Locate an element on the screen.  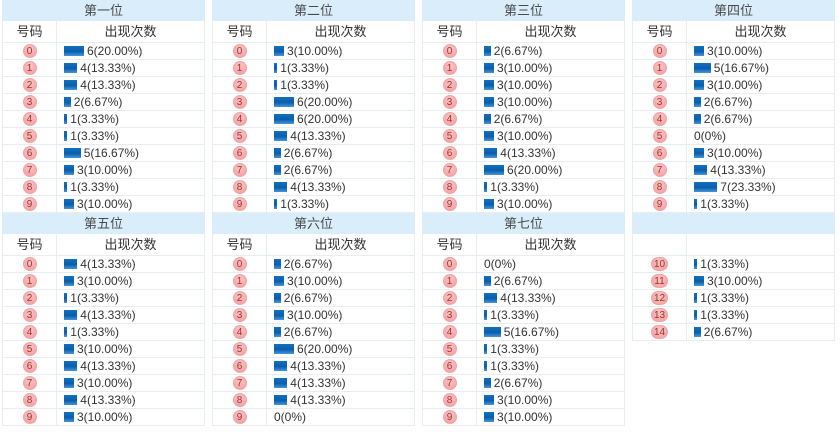
number-badge: 5 is located at coordinates (659, 136).